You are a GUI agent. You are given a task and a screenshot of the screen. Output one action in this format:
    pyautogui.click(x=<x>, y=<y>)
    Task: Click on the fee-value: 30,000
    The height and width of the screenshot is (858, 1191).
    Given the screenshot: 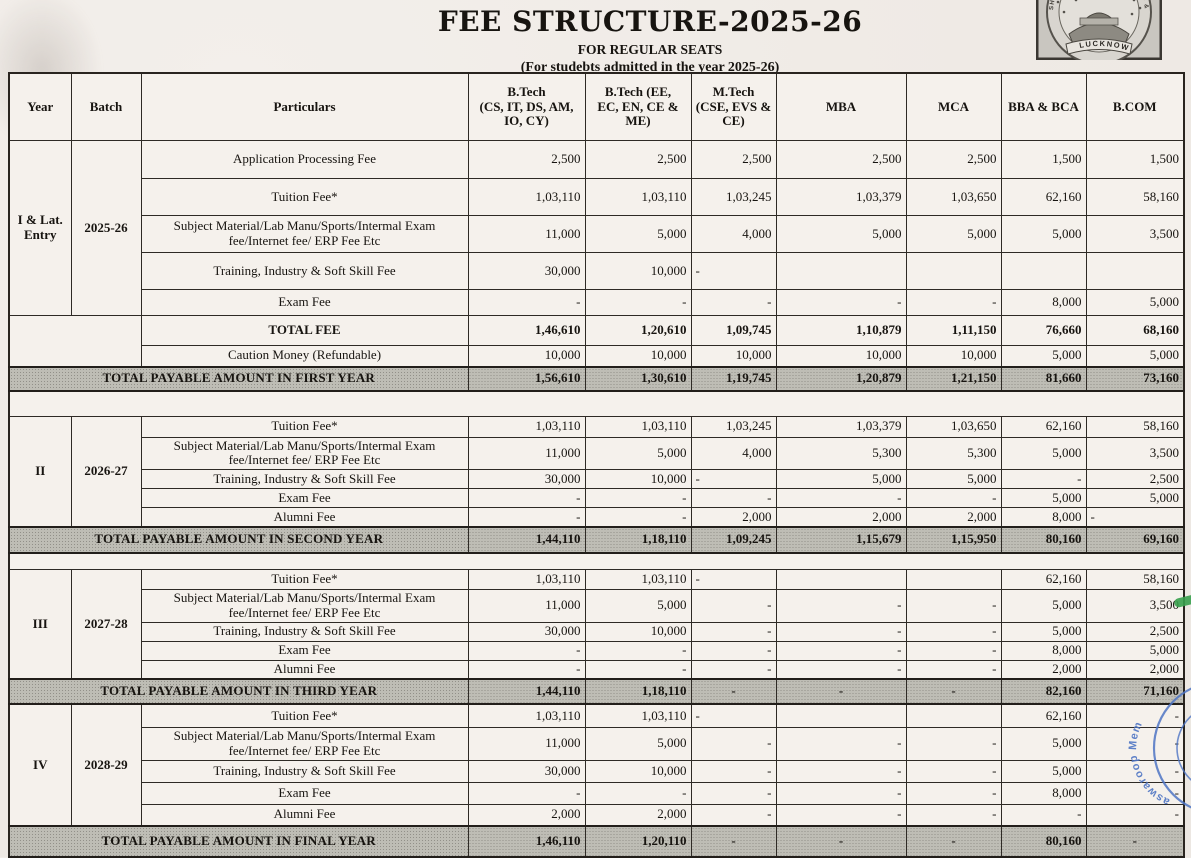 What is the action you would take?
    pyautogui.click(x=526, y=271)
    